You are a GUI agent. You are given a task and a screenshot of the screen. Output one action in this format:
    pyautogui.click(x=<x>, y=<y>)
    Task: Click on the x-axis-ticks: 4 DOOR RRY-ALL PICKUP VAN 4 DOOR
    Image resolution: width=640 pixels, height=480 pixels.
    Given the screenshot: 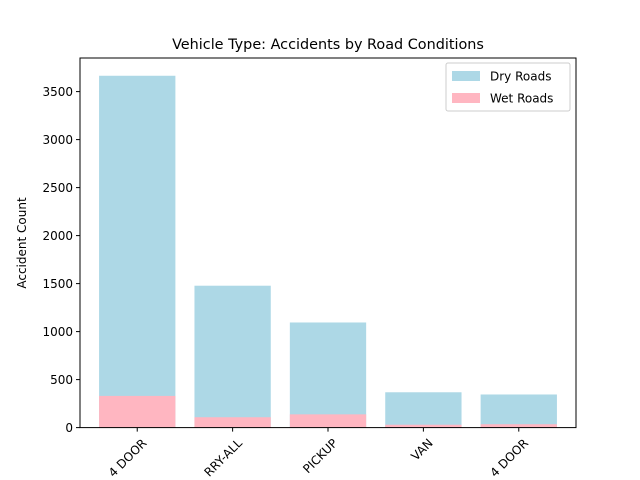 What is the action you would take?
    pyautogui.click(x=318, y=453)
    